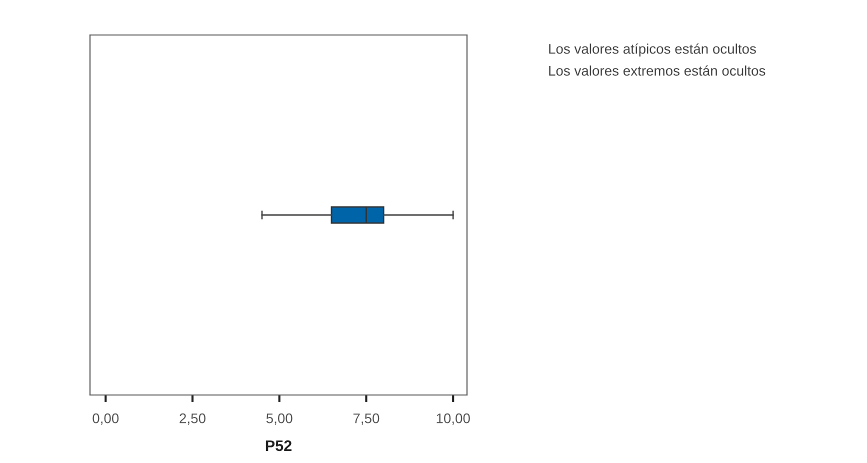  Describe the element at coordinates (652, 50) in the screenshot. I see `text: Los valores atípicos están ocultos` at that location.